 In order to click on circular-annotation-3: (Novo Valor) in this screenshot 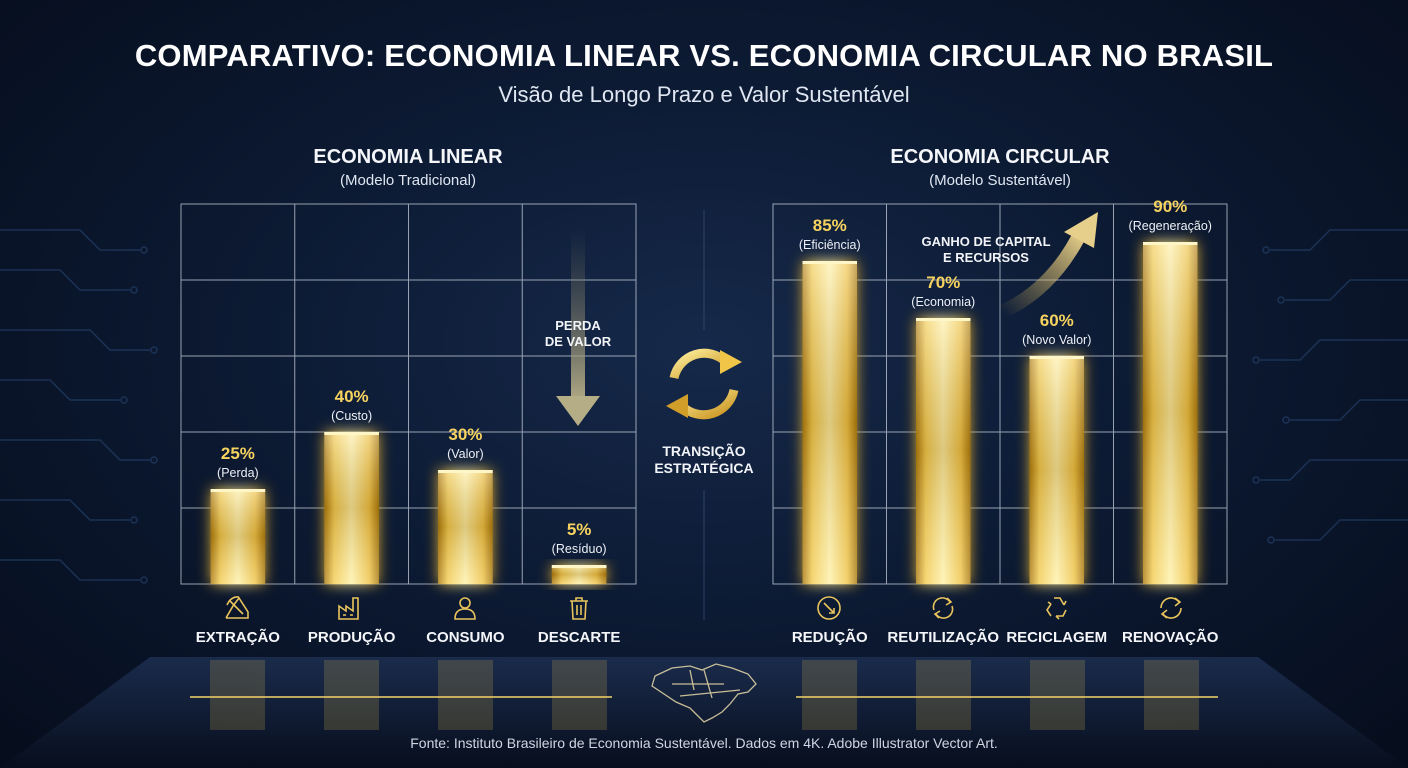, I will do `click(1056, 340)`.